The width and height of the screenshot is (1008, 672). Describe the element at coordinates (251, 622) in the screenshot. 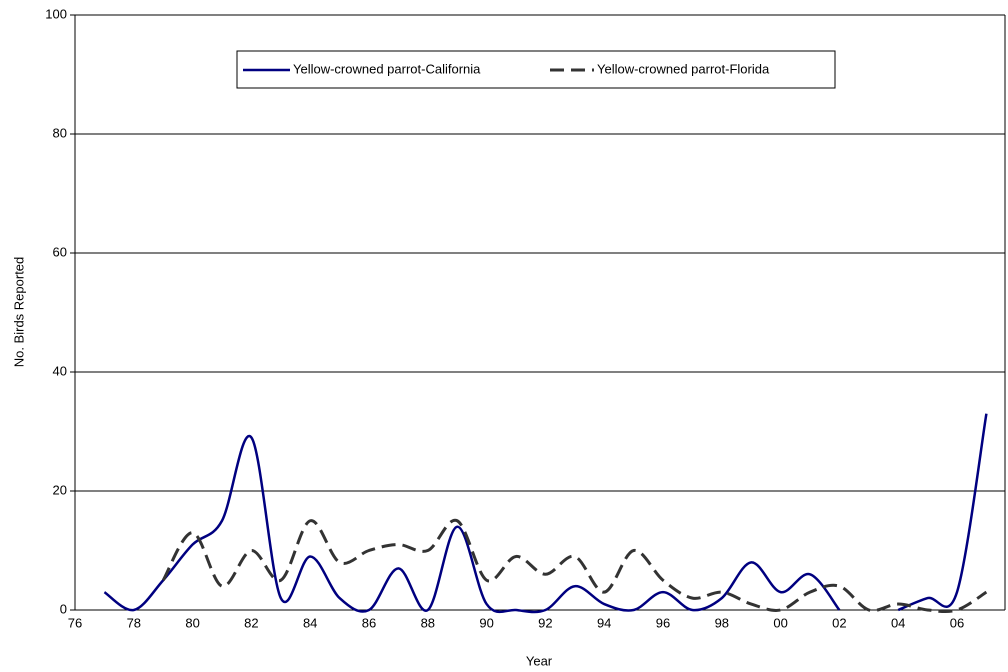

I see `x-tick-label: 82` at that location.